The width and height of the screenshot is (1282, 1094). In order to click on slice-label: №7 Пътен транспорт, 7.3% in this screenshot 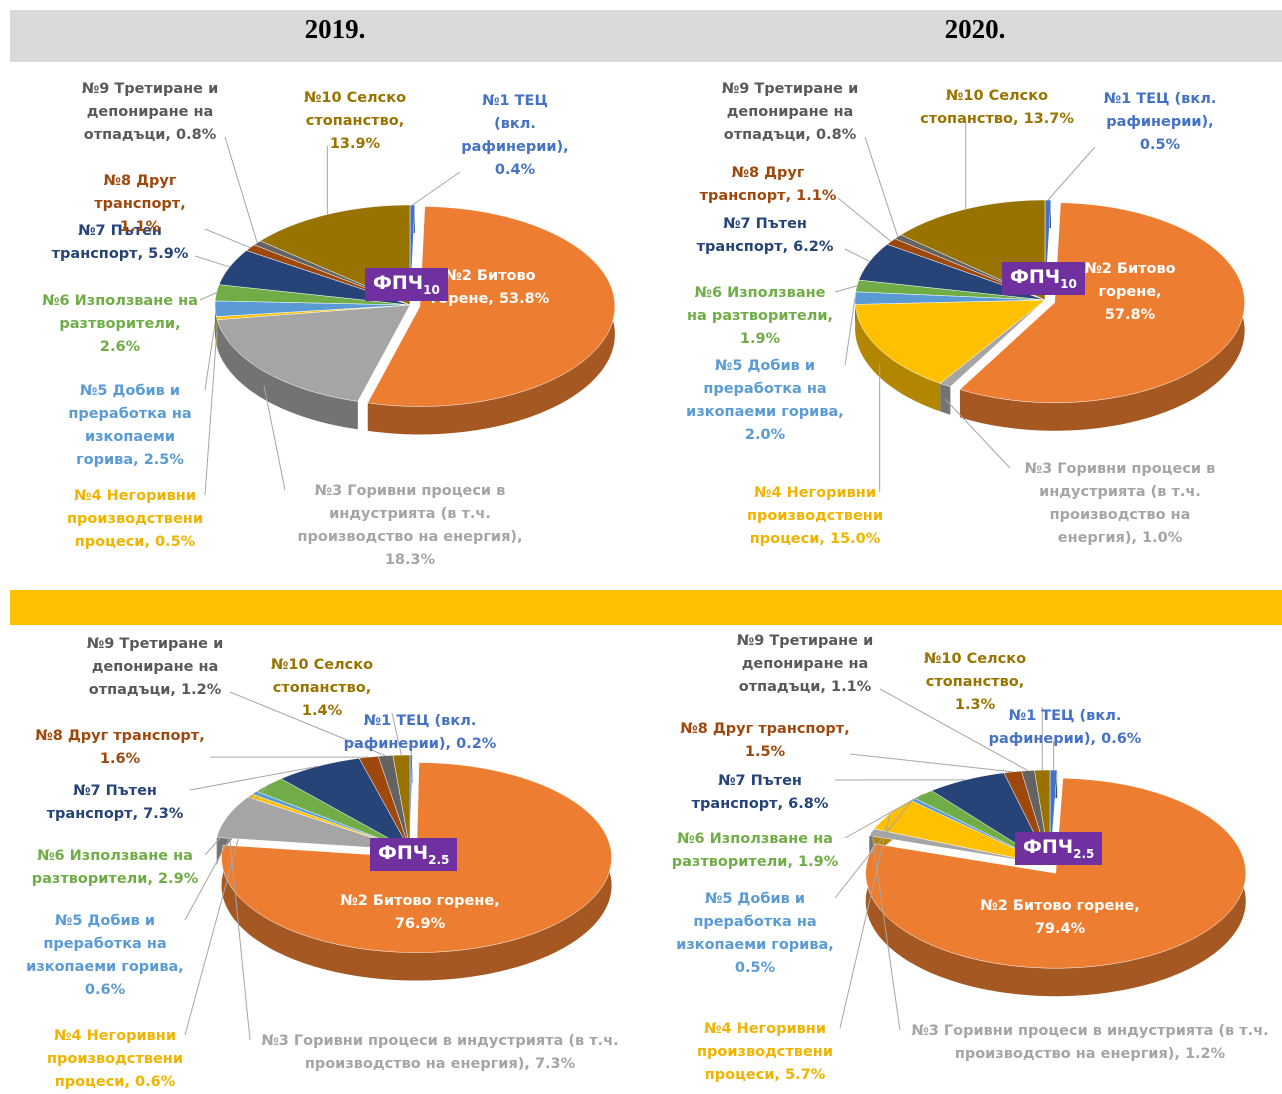, I will do `click(115, 803)`.